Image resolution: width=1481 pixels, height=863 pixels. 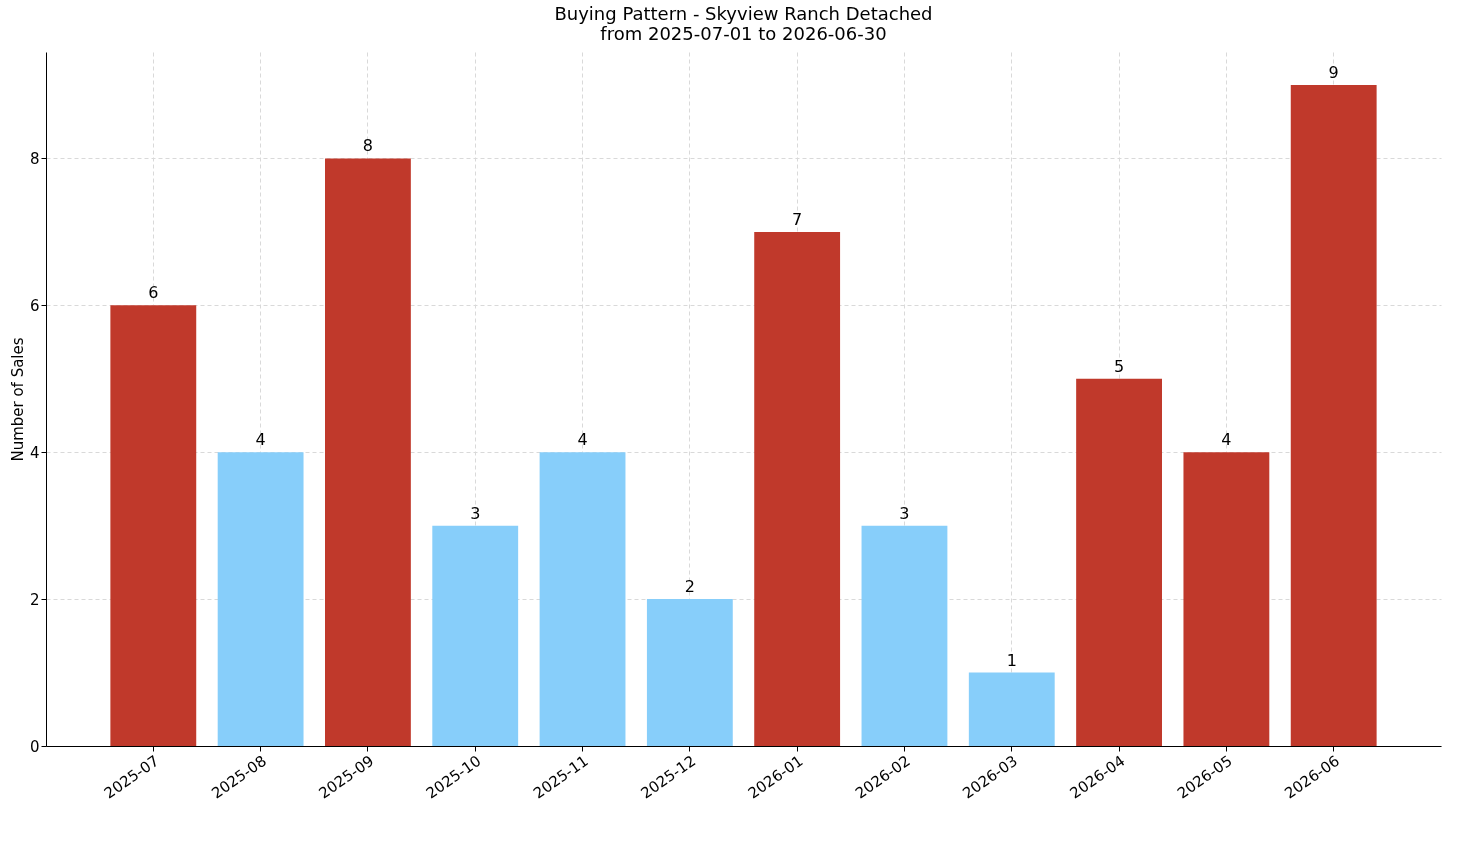 What do you see at coordinates (689, 587) in the screenshot?
I see `data-label: 2` at bounding box center [689, 587].